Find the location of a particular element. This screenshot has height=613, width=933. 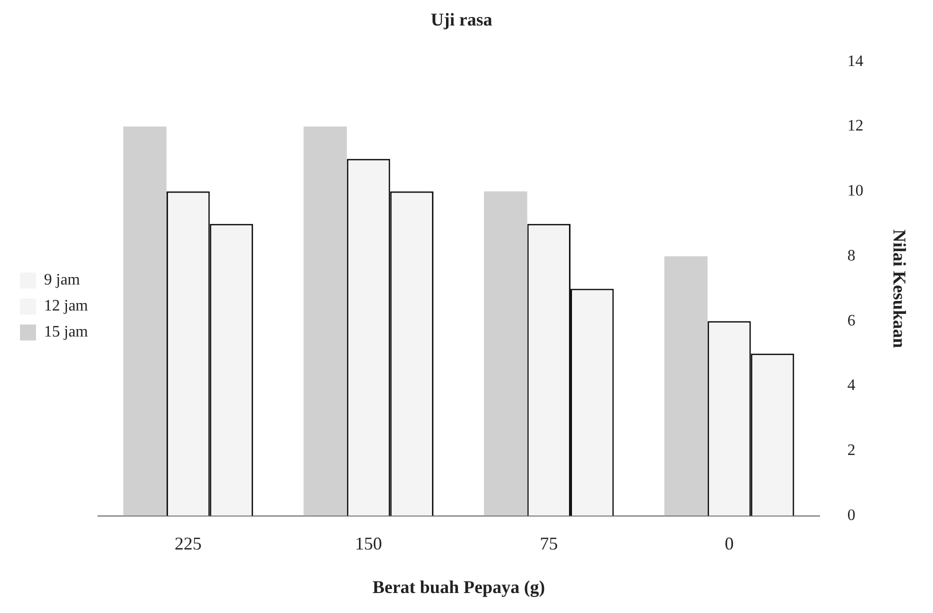

legend-label: 9 jam is located at coordinates (62, 280).